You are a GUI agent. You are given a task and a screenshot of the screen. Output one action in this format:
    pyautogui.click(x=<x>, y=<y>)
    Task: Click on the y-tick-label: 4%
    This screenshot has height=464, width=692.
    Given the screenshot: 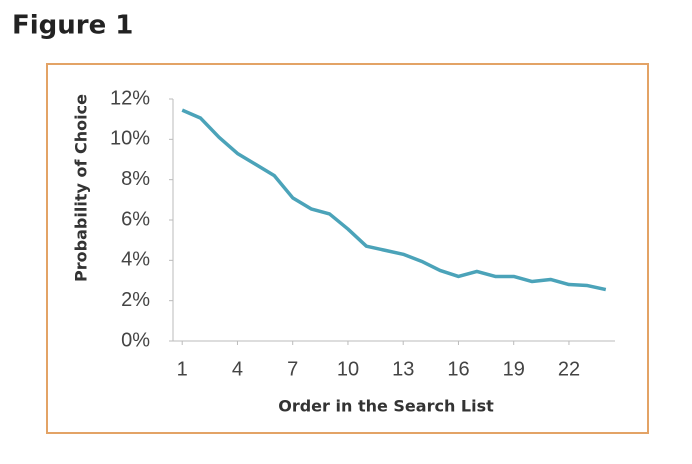 What is the action you would take?
    pyautogui.click(x=135, y=260)
    